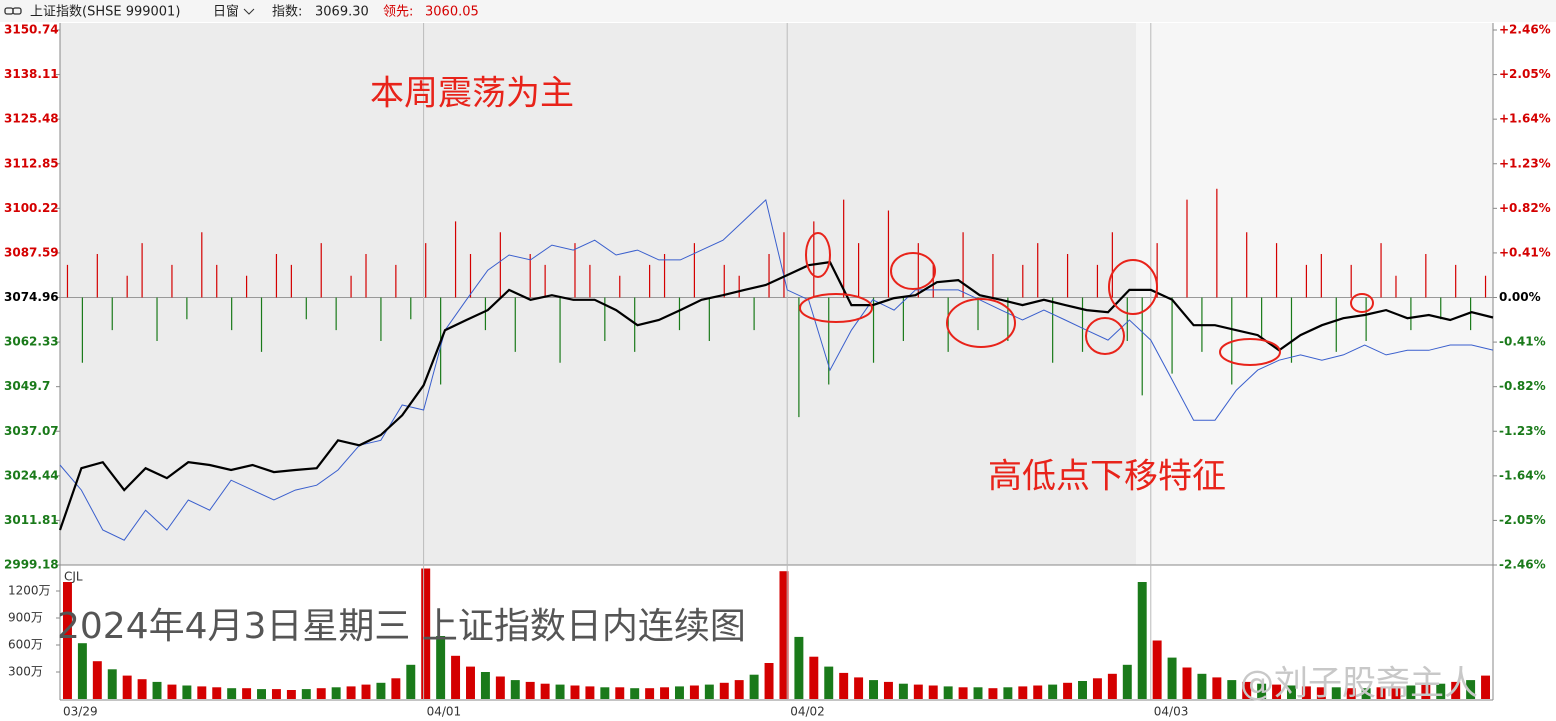  I want to click on y2-tick-label: +0.41%, so click(1525, 252).